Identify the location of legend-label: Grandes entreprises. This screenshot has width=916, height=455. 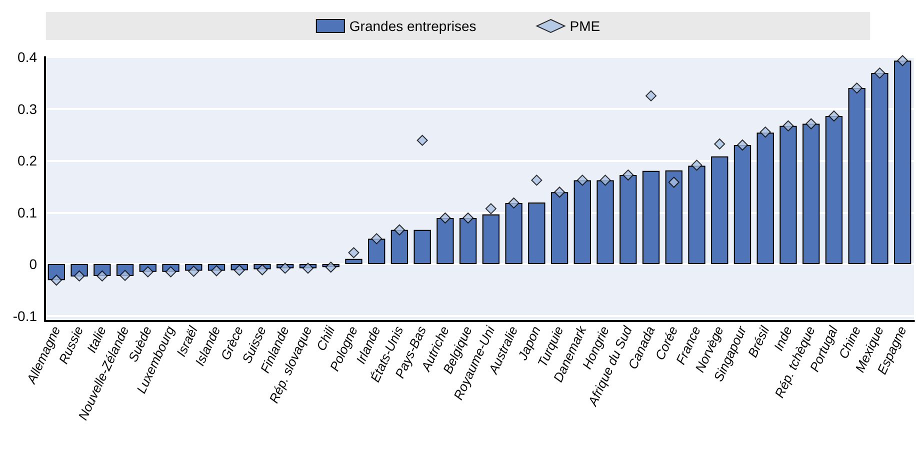
(412, 26).